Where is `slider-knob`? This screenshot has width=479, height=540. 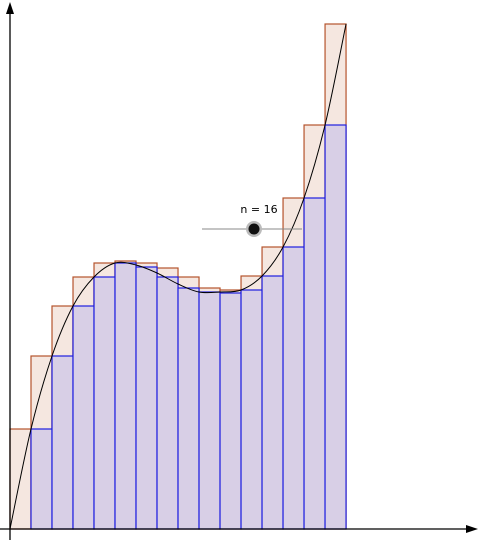 slider-knob is located at coordinates (254, 229).